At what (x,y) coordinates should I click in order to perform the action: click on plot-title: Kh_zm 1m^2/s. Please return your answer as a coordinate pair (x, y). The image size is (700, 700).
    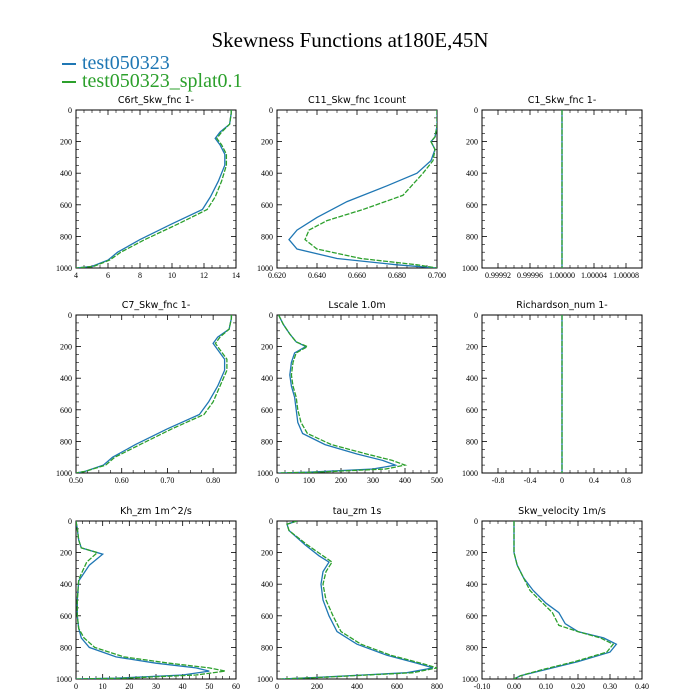
    Looking at the image, I should click on (156, 511).